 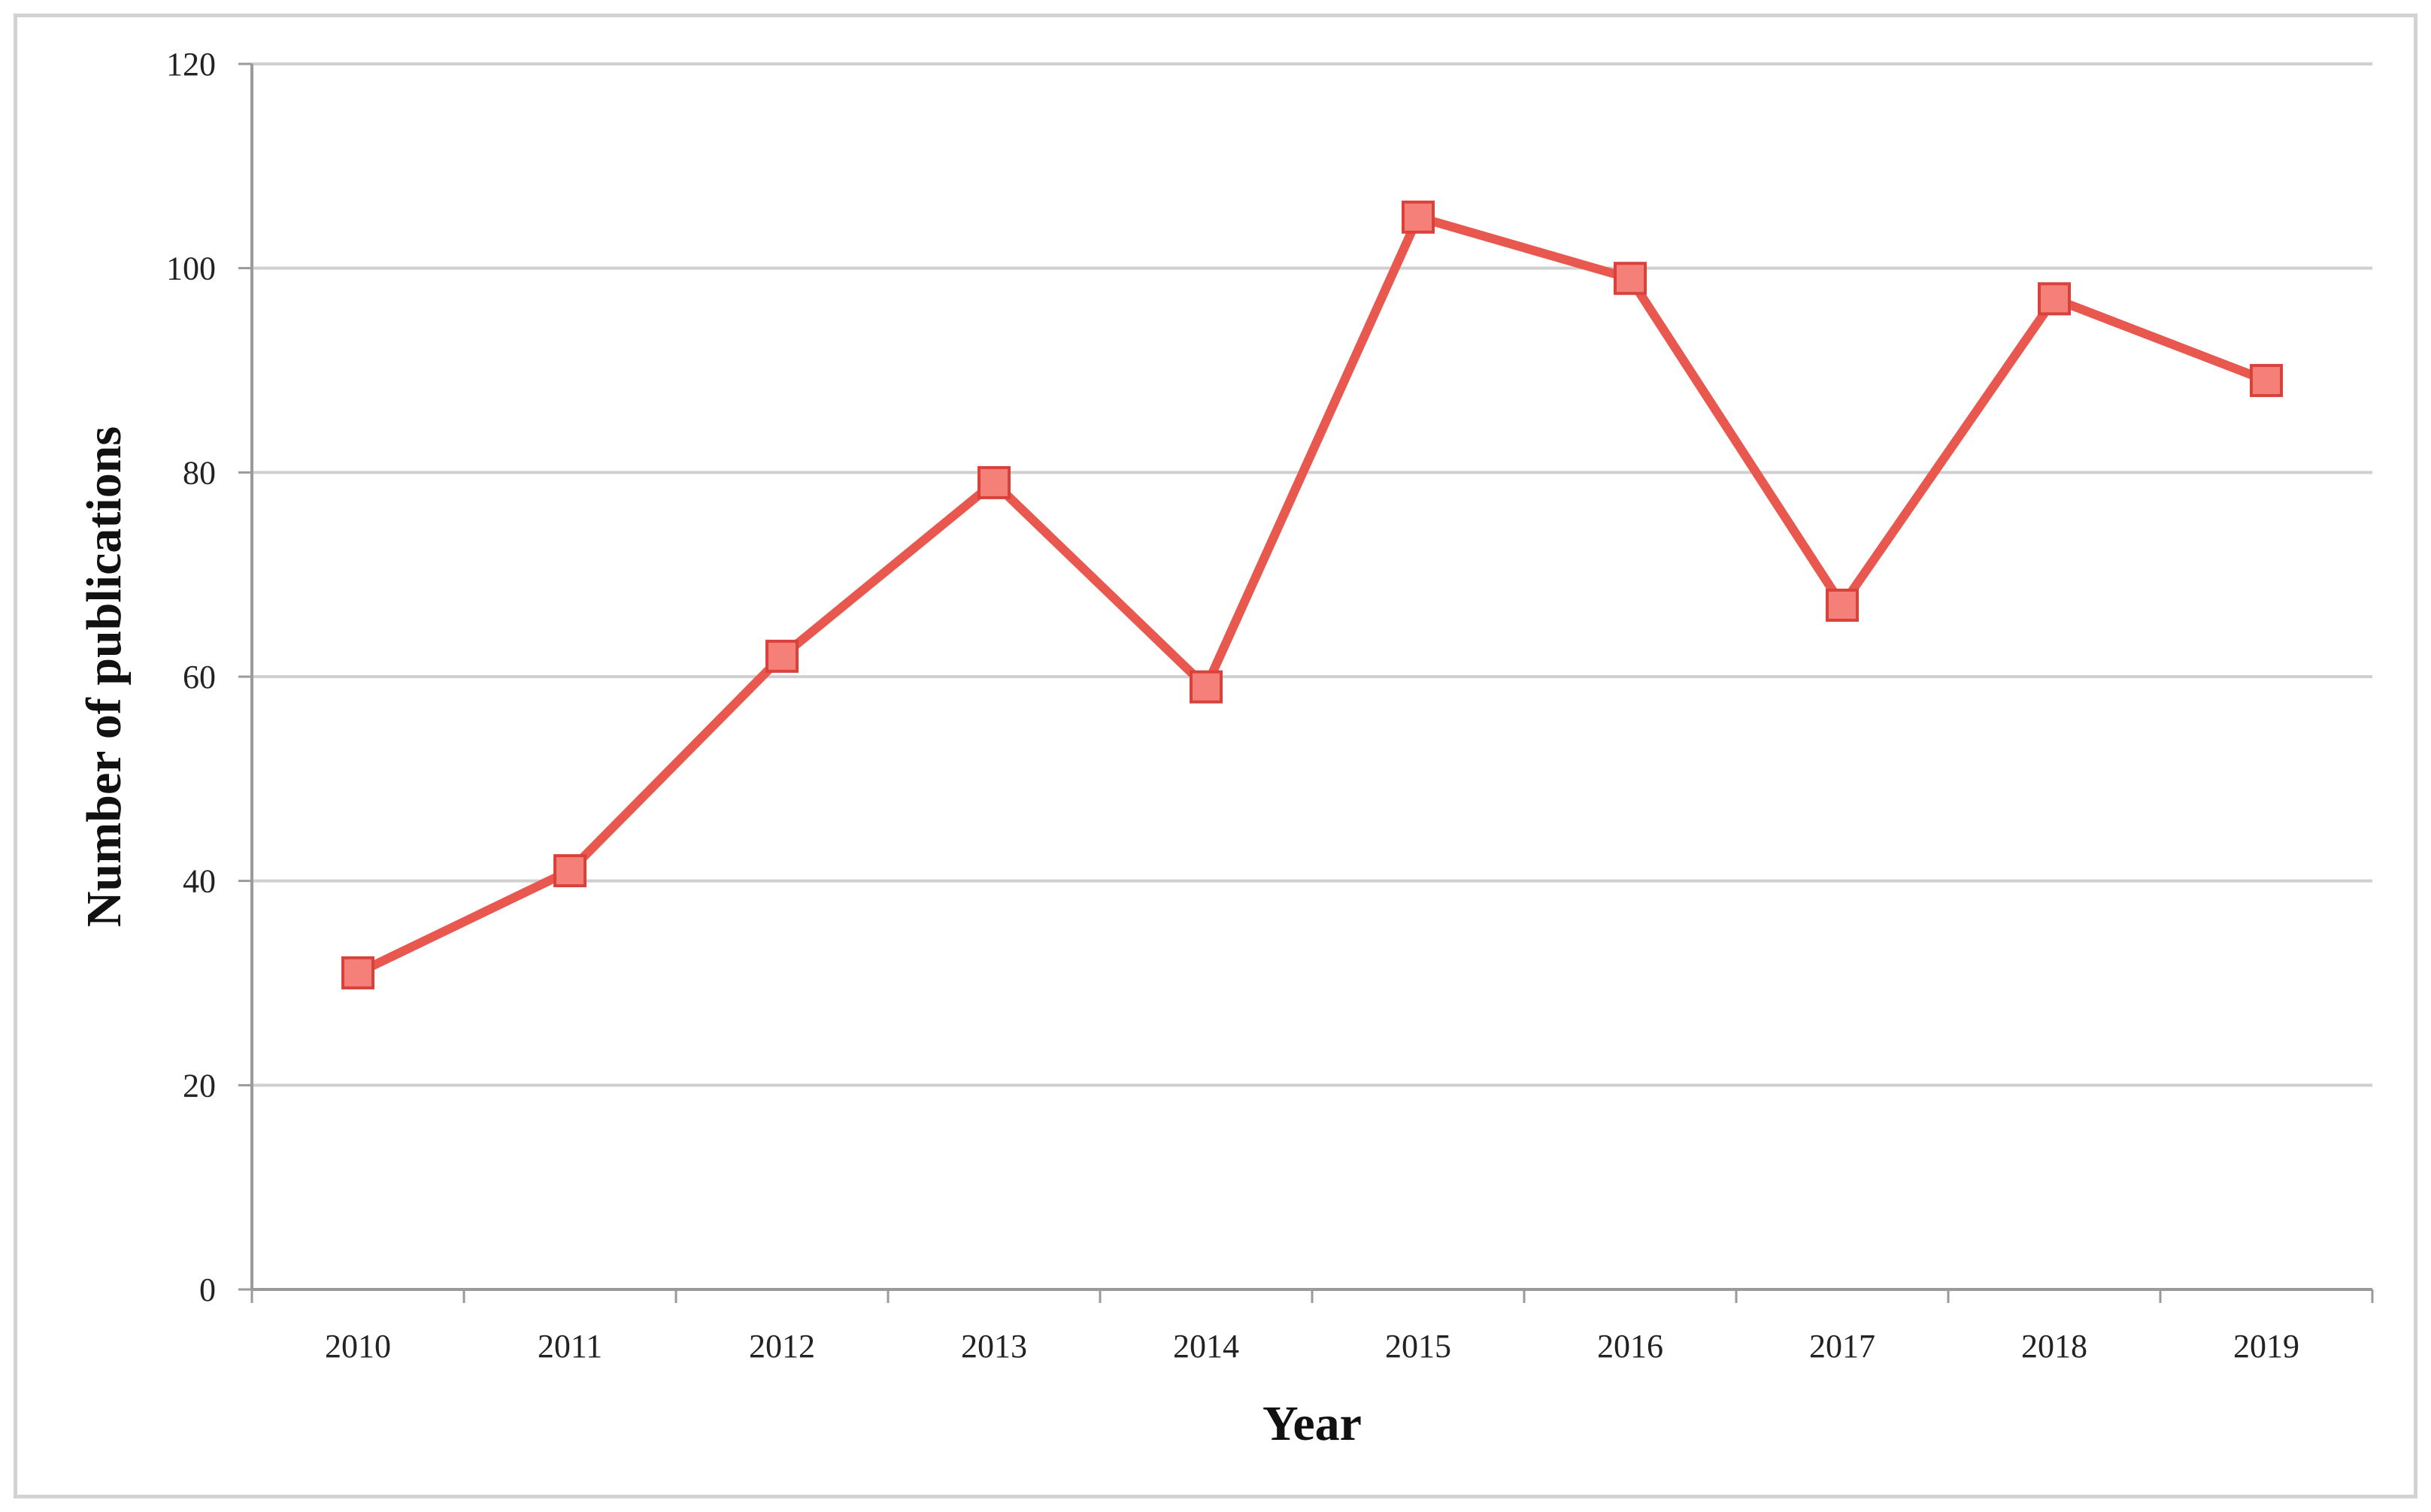 I want to click on y-axis-title: Number of publications, so click(x=104, y=676).